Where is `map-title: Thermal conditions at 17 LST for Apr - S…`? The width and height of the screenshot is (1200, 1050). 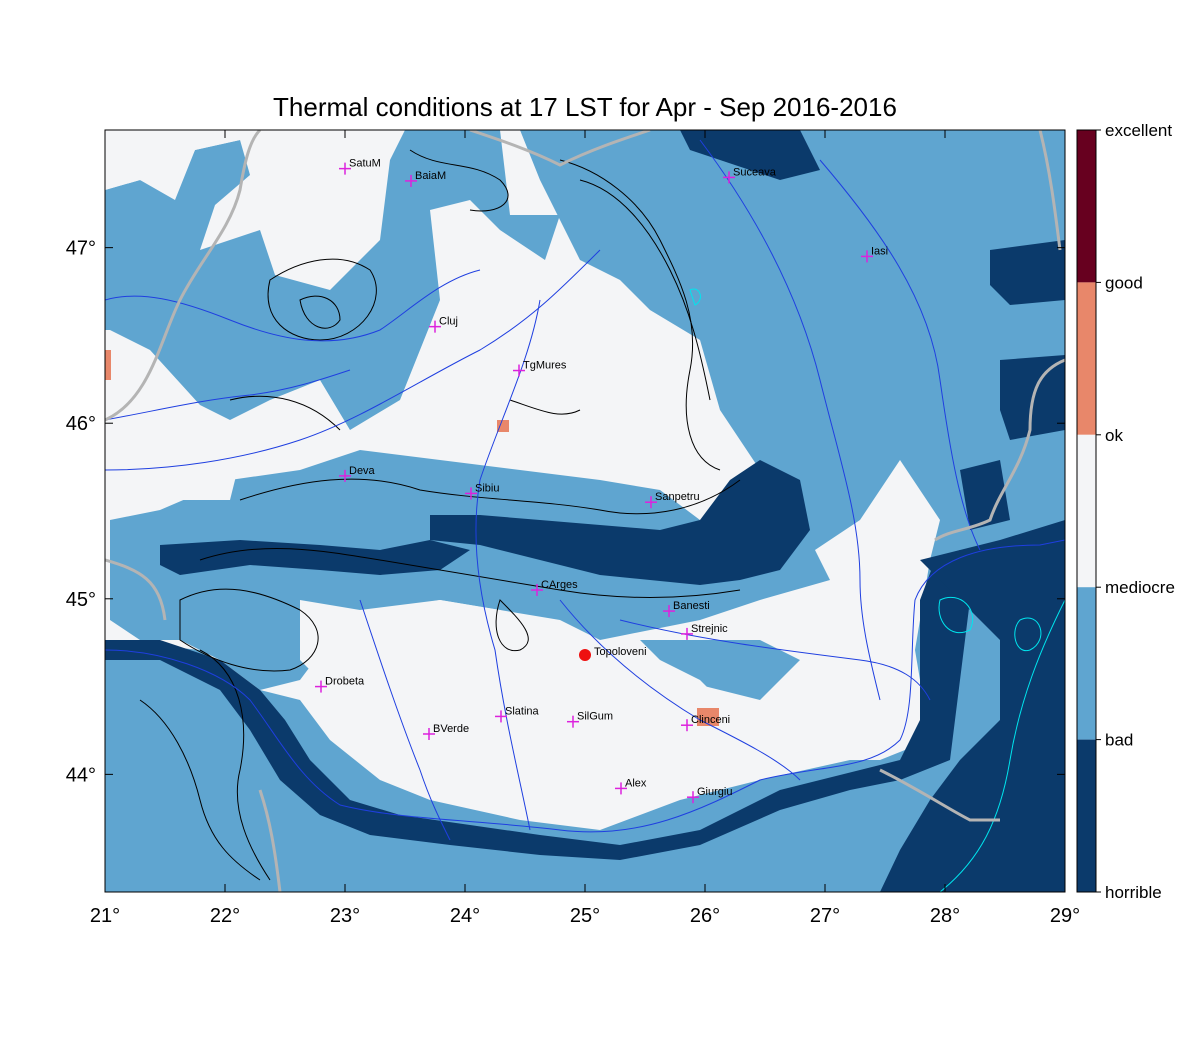
map-title: Thermal conditions at 17 LST for Apr - S… is located at coordinates (585, 107).